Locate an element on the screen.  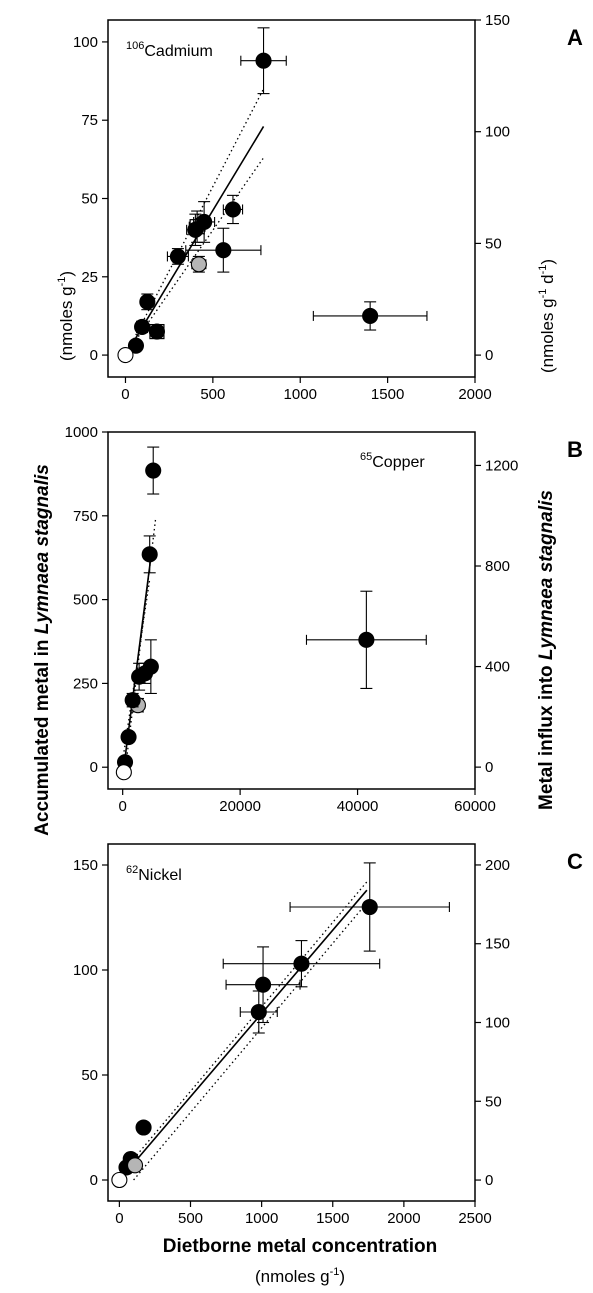
regression-lines is located at coordinates (243, 1031).